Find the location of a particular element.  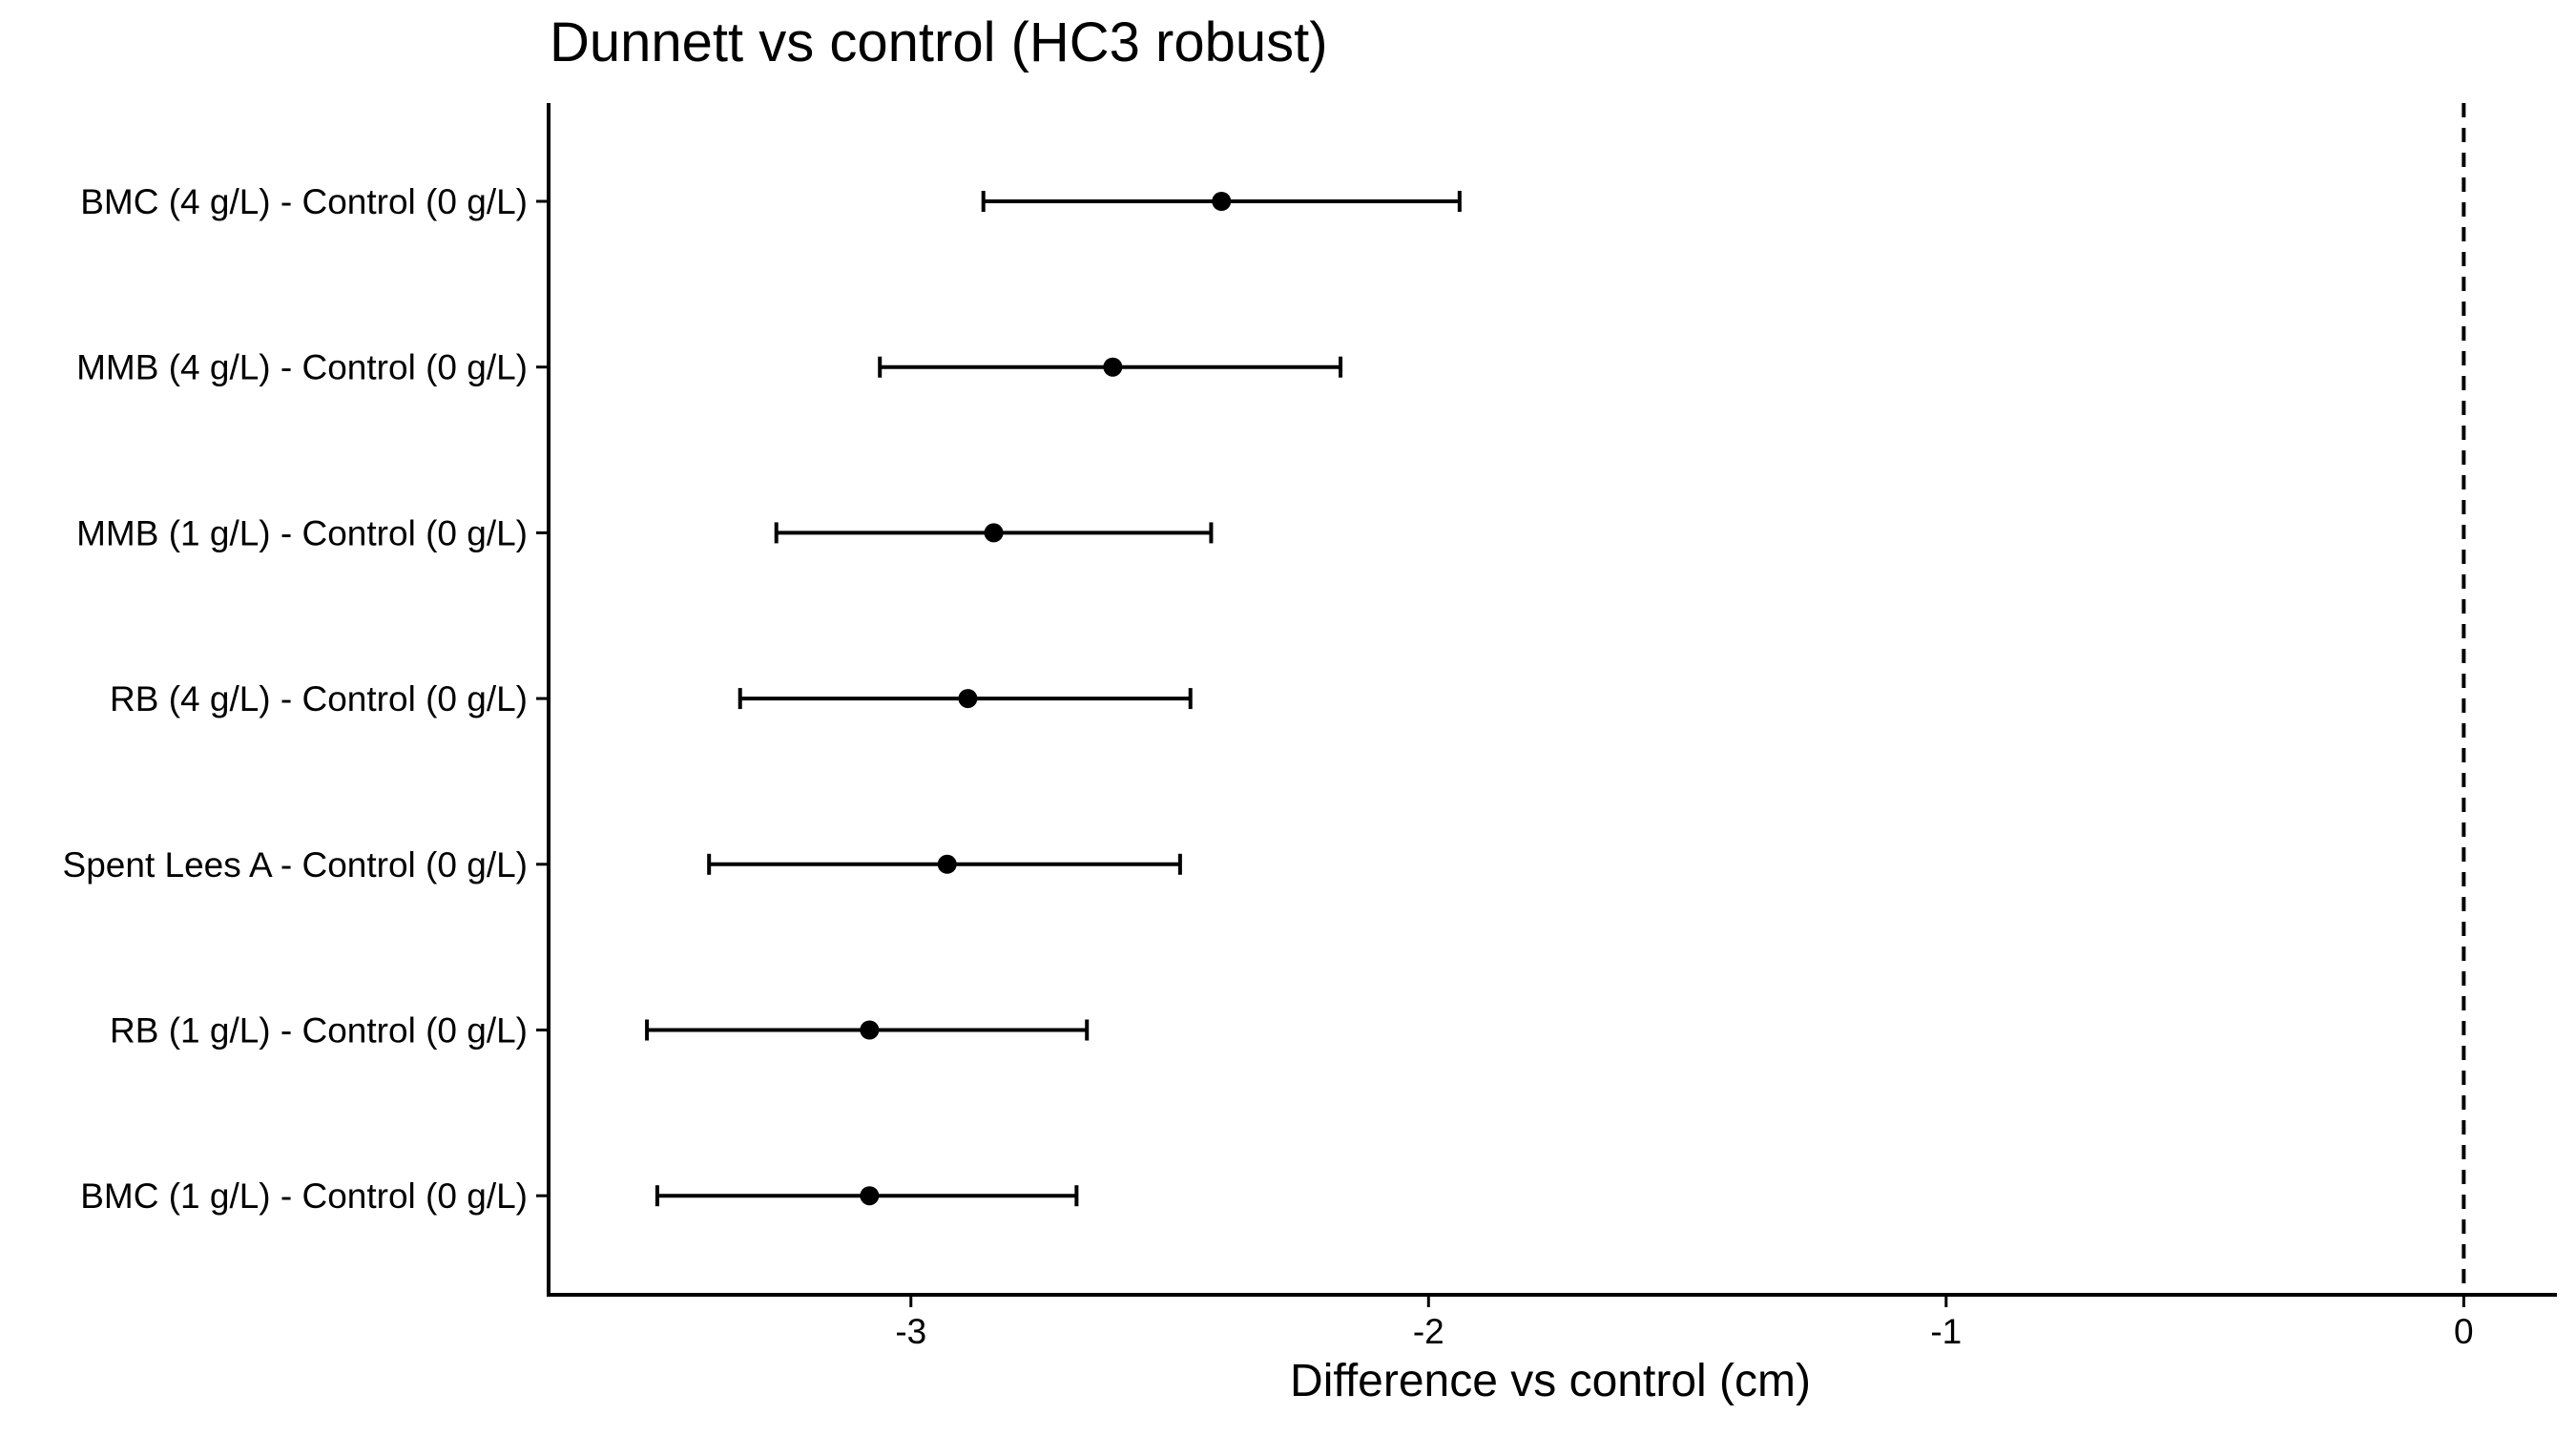

x-tick-label: -1 is located at coordinates (1946, 1331).